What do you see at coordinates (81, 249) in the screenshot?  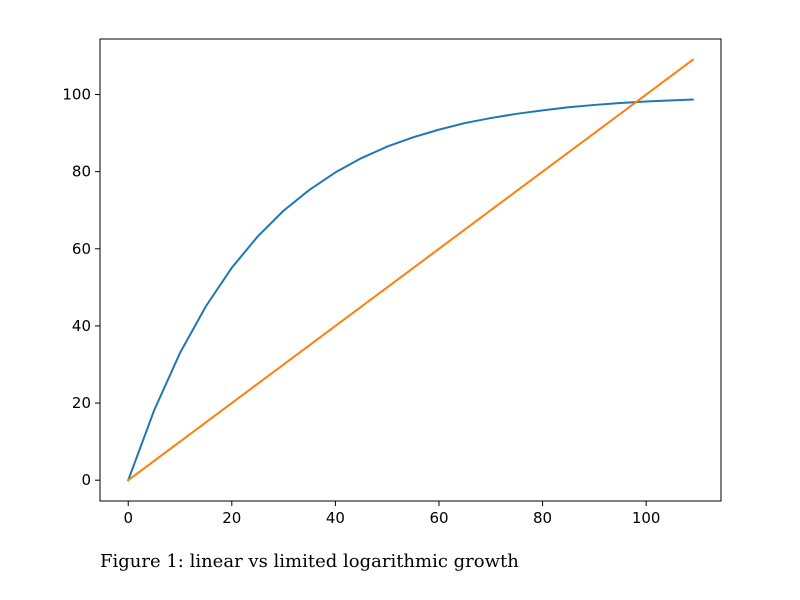 I see `y-tick-label: 60` at bounding box center [81, 249].